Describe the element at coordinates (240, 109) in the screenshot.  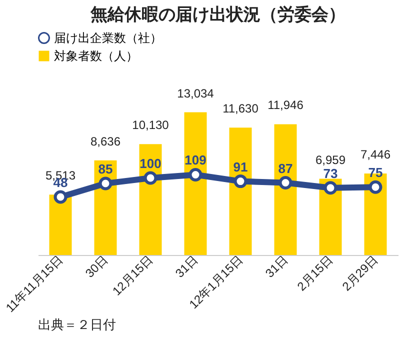
I see `data-label: 11,630` at that location.